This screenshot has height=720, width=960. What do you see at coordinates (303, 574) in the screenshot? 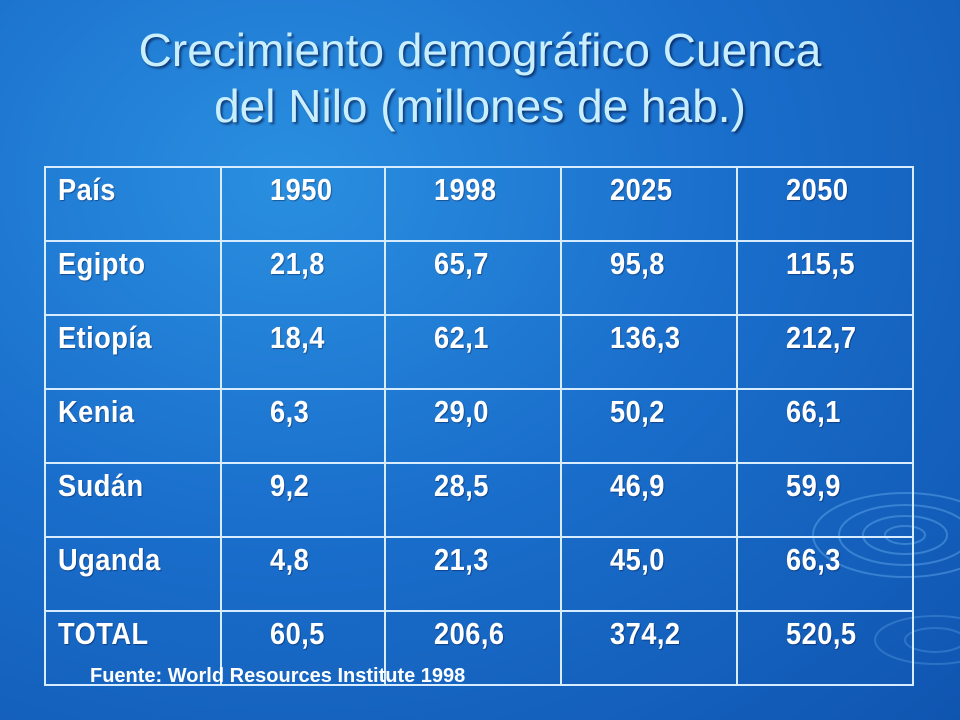
I see `value-cell: 4,8` at bounding box center [303, 574].